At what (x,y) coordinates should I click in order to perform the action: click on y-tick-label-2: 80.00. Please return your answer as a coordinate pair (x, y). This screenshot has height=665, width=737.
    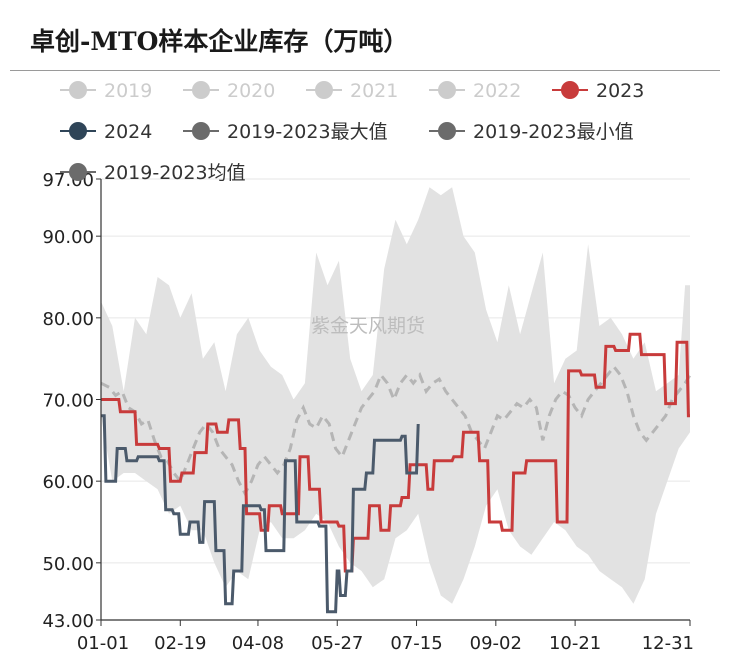
    Looking at the image, I should click on (68, 319).